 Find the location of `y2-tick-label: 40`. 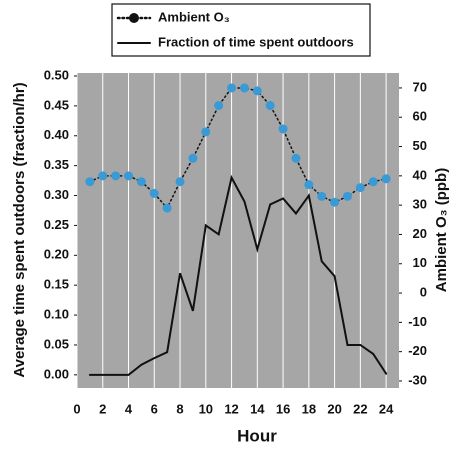

y2-tick-label: 40 is located at coordinates (420, 174).